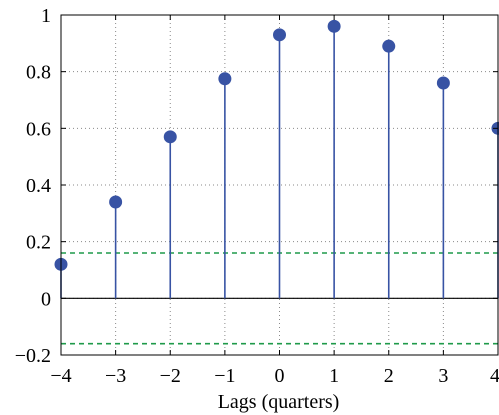 The width and height of the screenshot is (499, 415). What do you see at coordinates (38, 243) in the screenshot?
I see `y-tick-label-2: 0.2` at bounding box center [38, 243].